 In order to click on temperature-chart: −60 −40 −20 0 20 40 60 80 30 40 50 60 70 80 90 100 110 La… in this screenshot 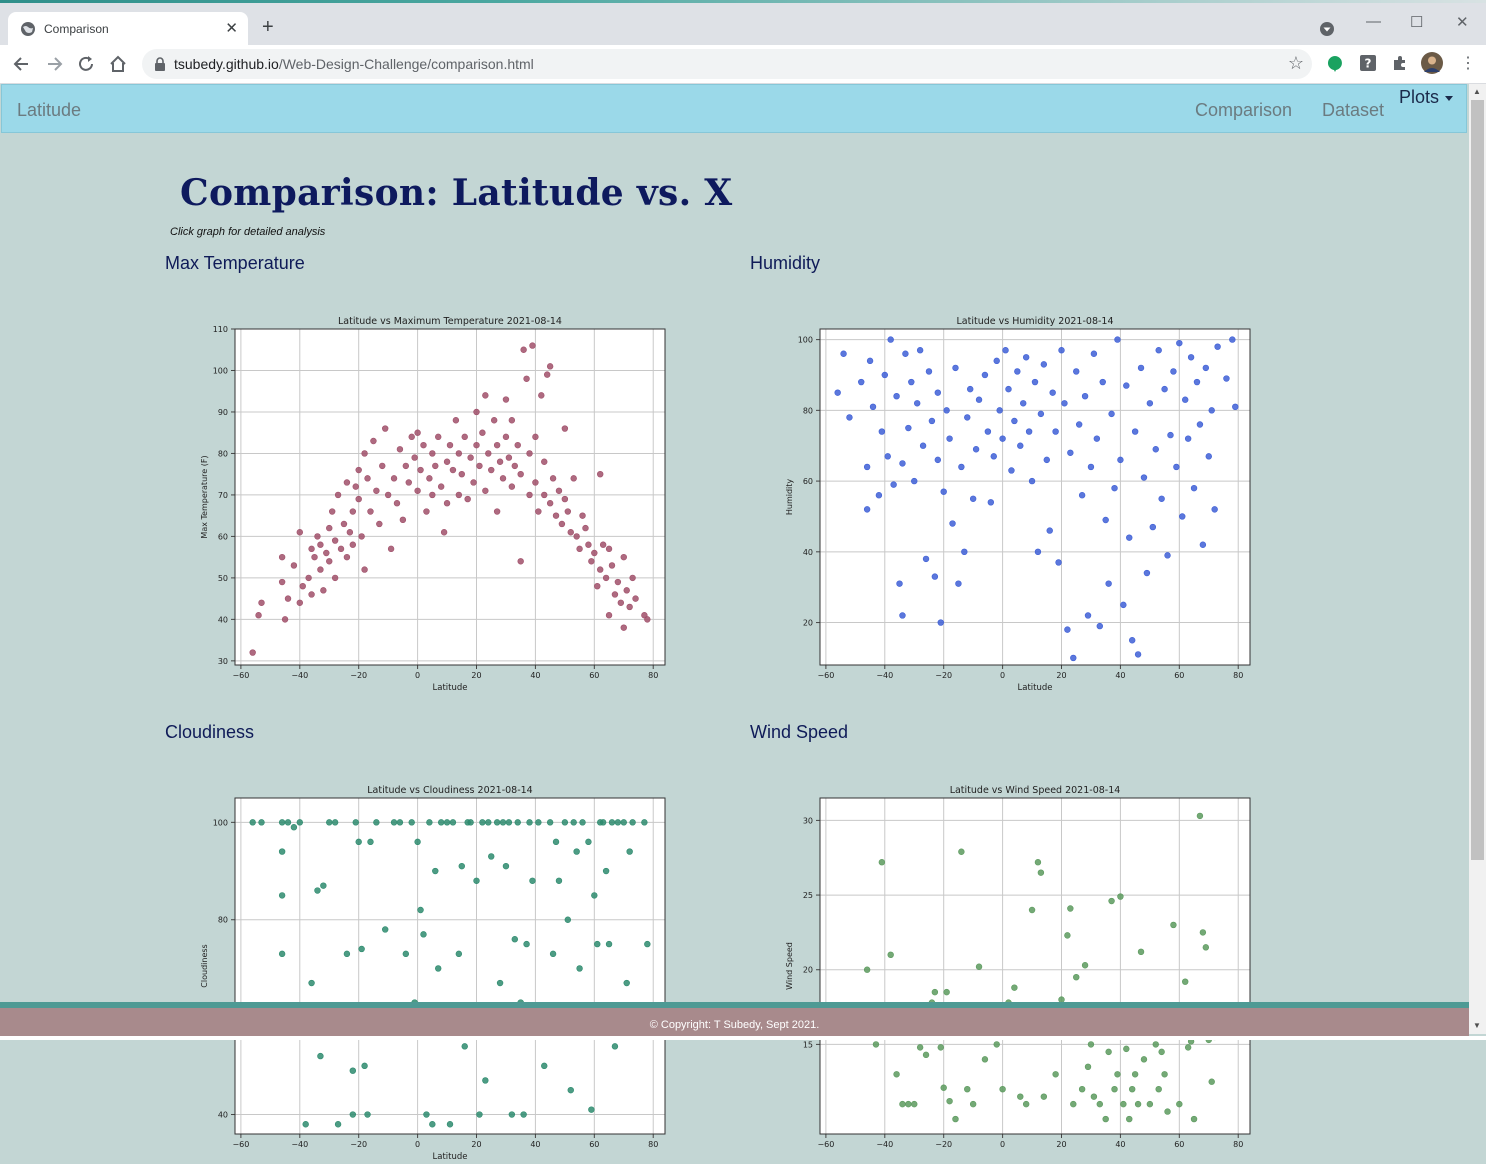, I will do `click(435, 502)`.